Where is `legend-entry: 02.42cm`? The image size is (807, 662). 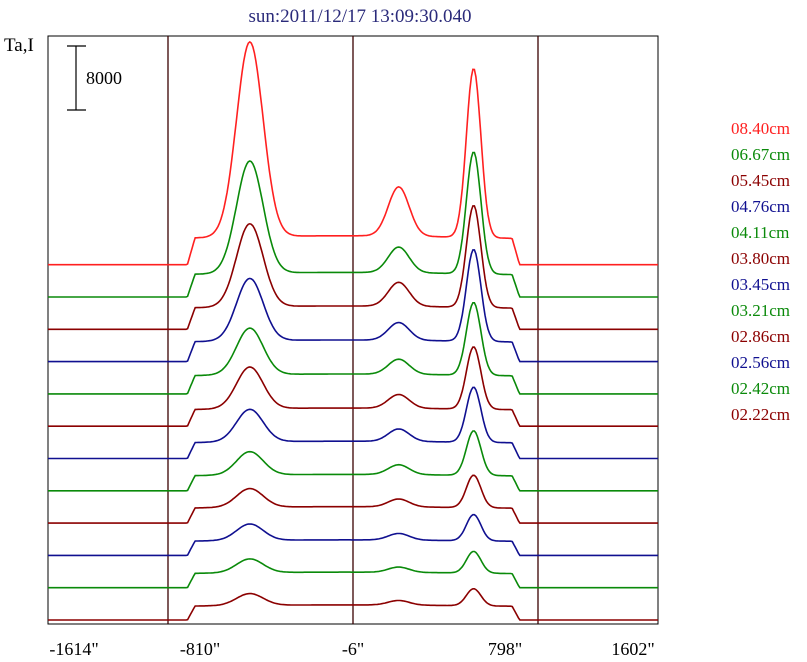 legend-entry: 02.42cm is located at coordinates (760, 388).